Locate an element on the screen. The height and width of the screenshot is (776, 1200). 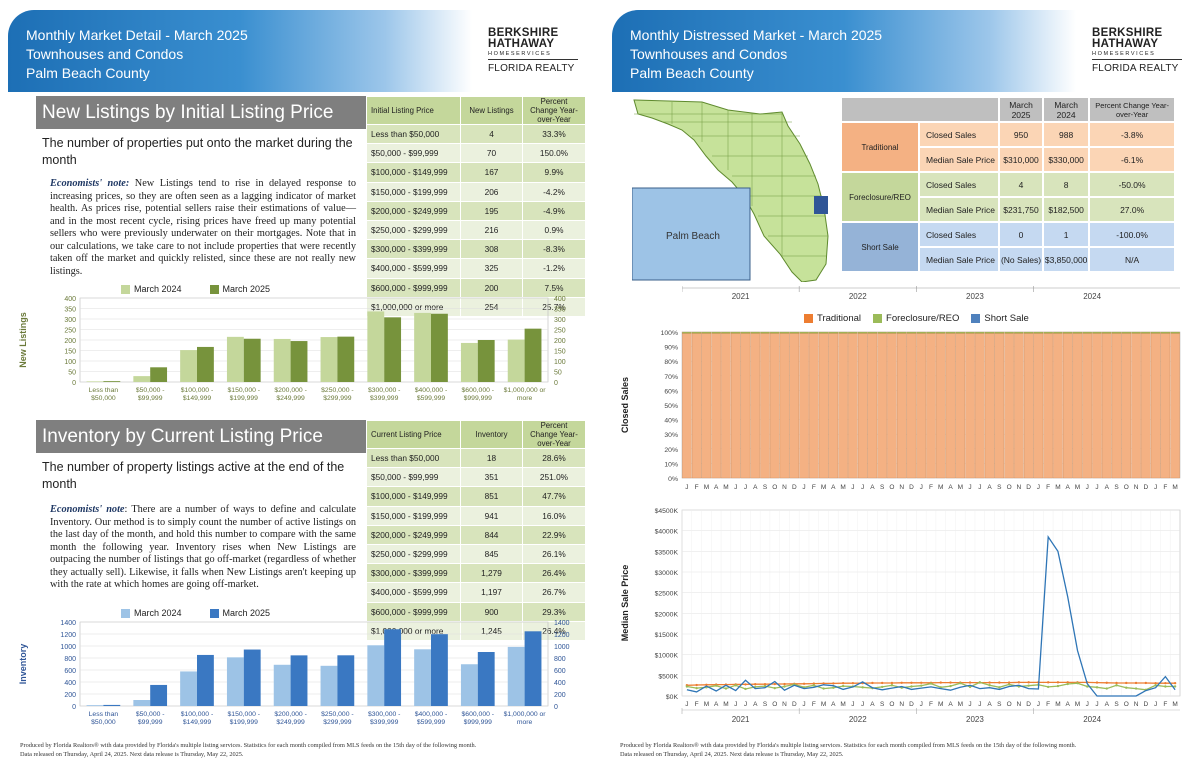
table-row: $300,000 - $399,999 1,279 26.4% is located at coordinates (476, 573).